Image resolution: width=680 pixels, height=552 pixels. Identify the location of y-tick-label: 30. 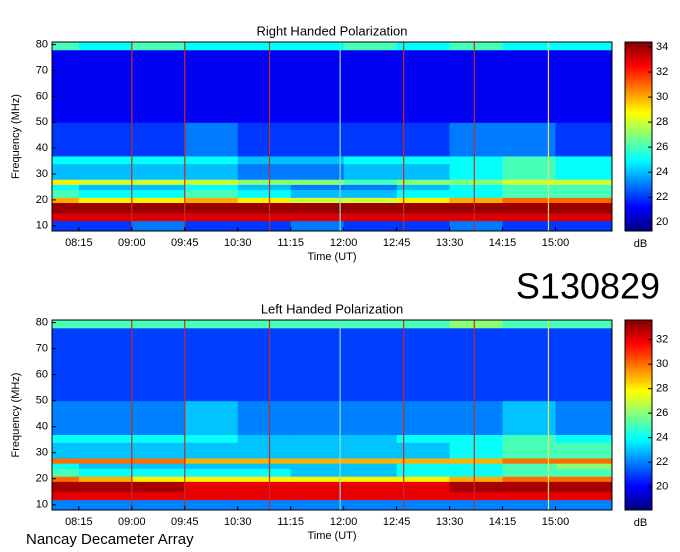
(42, 453).